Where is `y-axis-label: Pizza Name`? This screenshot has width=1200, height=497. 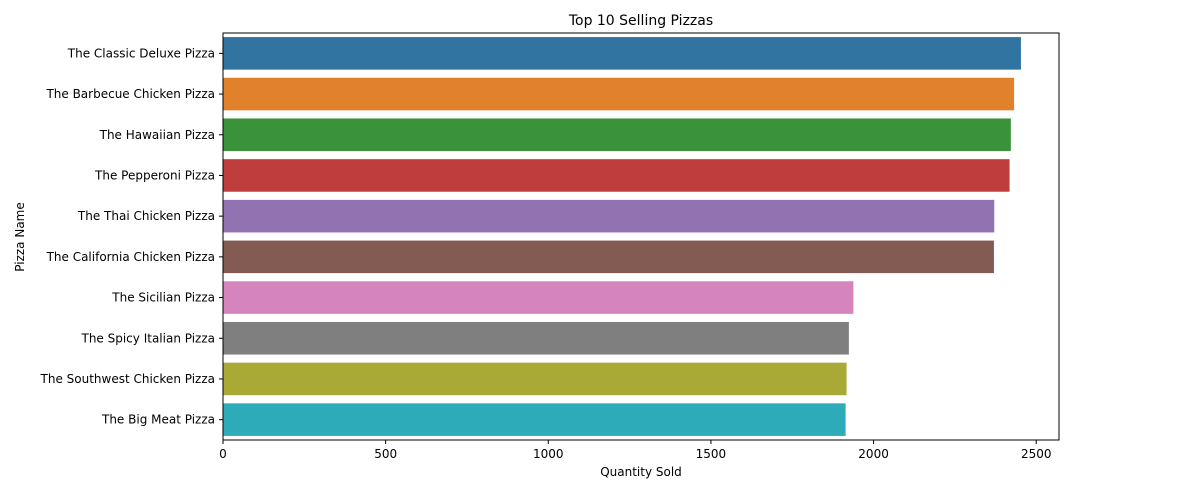 y-axis-label: Pizza Name is located at coordinates (20, 236).